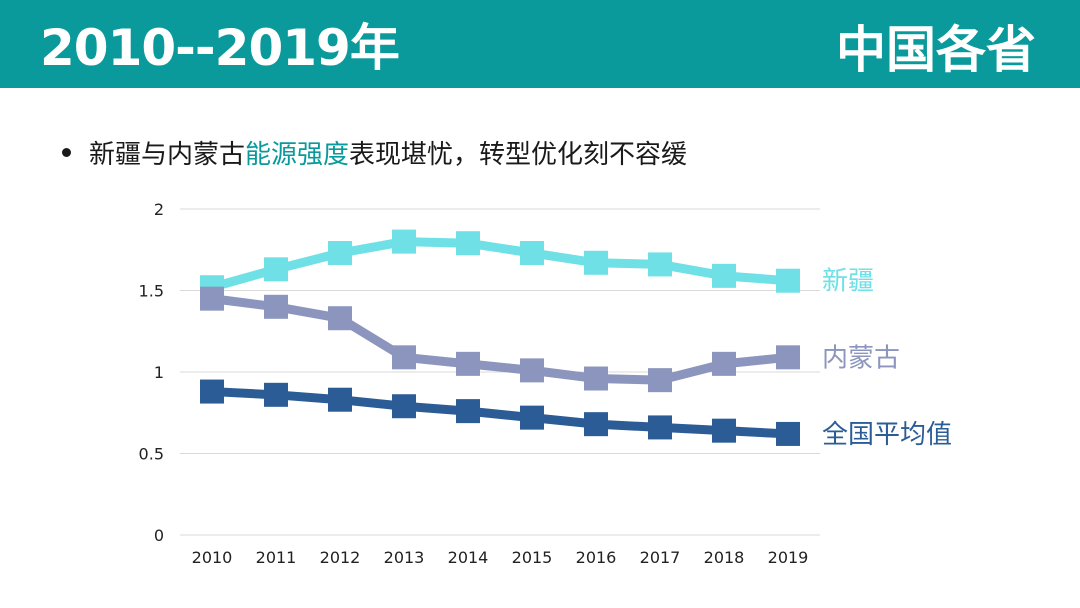 The image size is (1080, 608). What do you see at coordinates (220, 48) in the screenshot?
I see `page-title: 2010--2019年` at bounding box center [220, 48].